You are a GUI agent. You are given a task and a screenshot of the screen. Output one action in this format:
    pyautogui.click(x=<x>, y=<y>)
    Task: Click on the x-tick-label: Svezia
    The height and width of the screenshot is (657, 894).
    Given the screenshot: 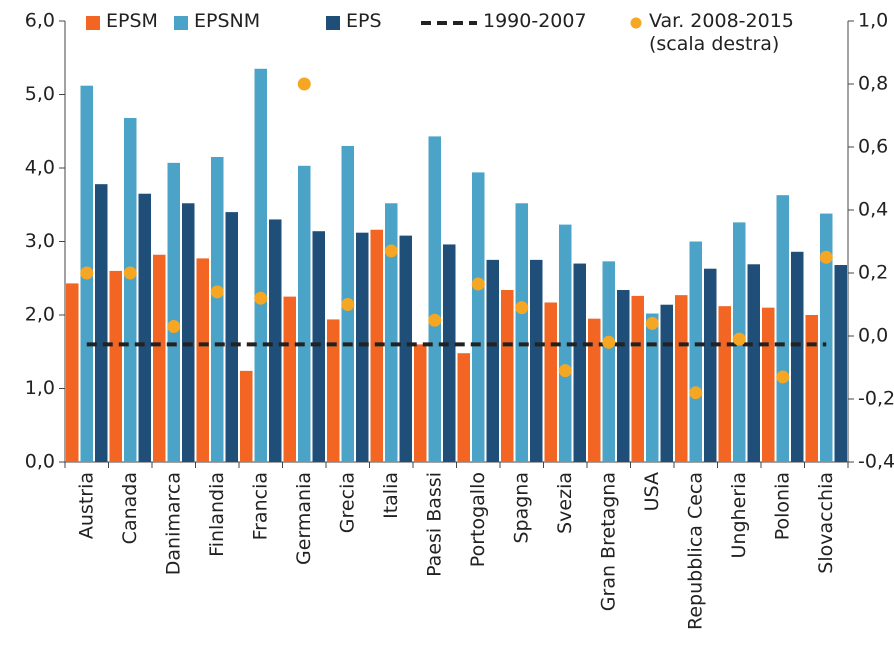 What is the action you would take?
    pyautogui.click(x=565, y=503)
    